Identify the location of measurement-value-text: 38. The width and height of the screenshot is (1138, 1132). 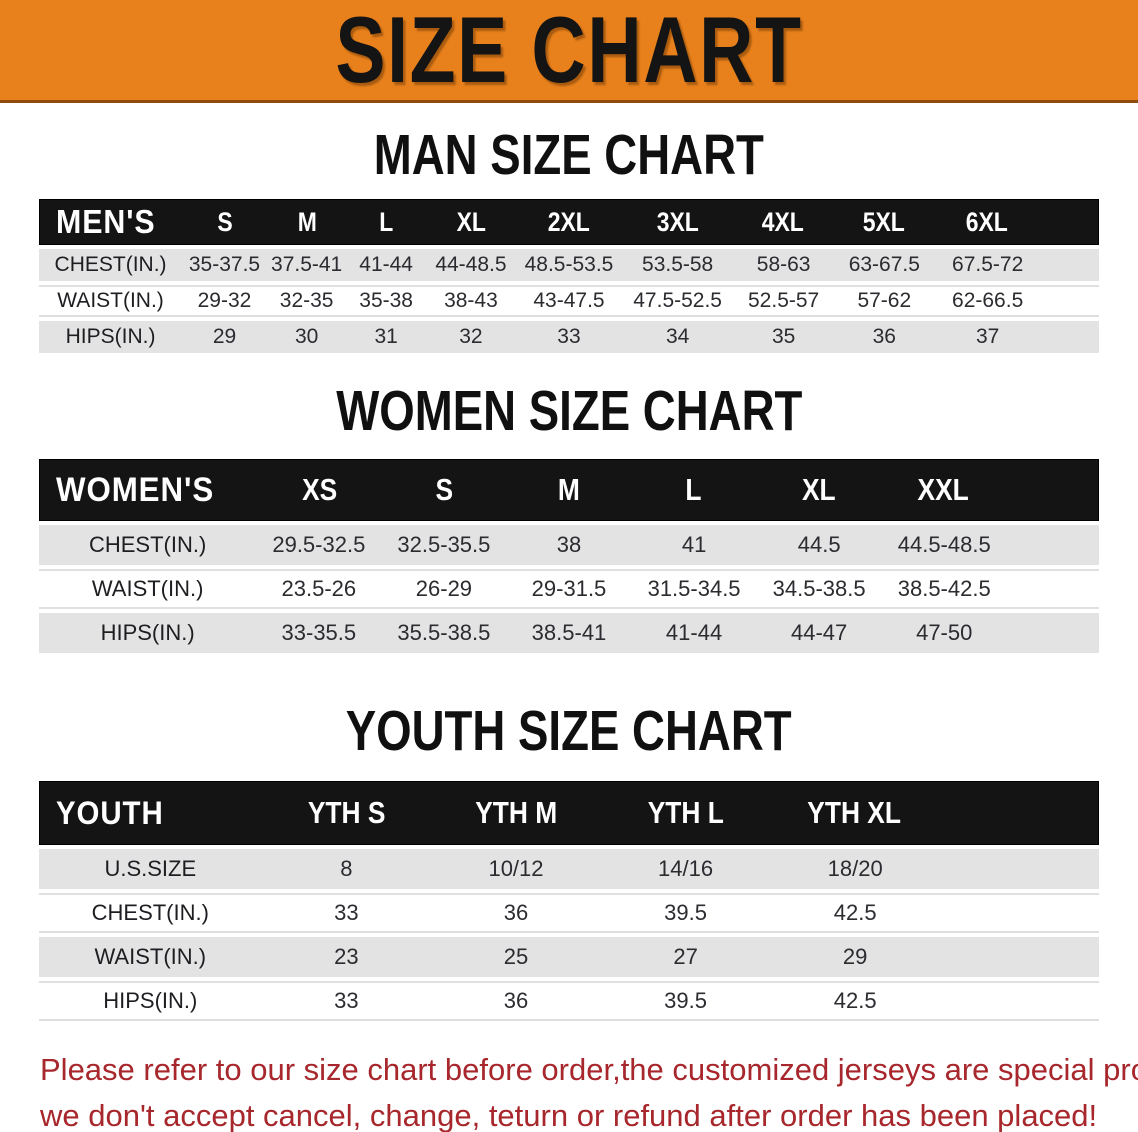
(569, 544).